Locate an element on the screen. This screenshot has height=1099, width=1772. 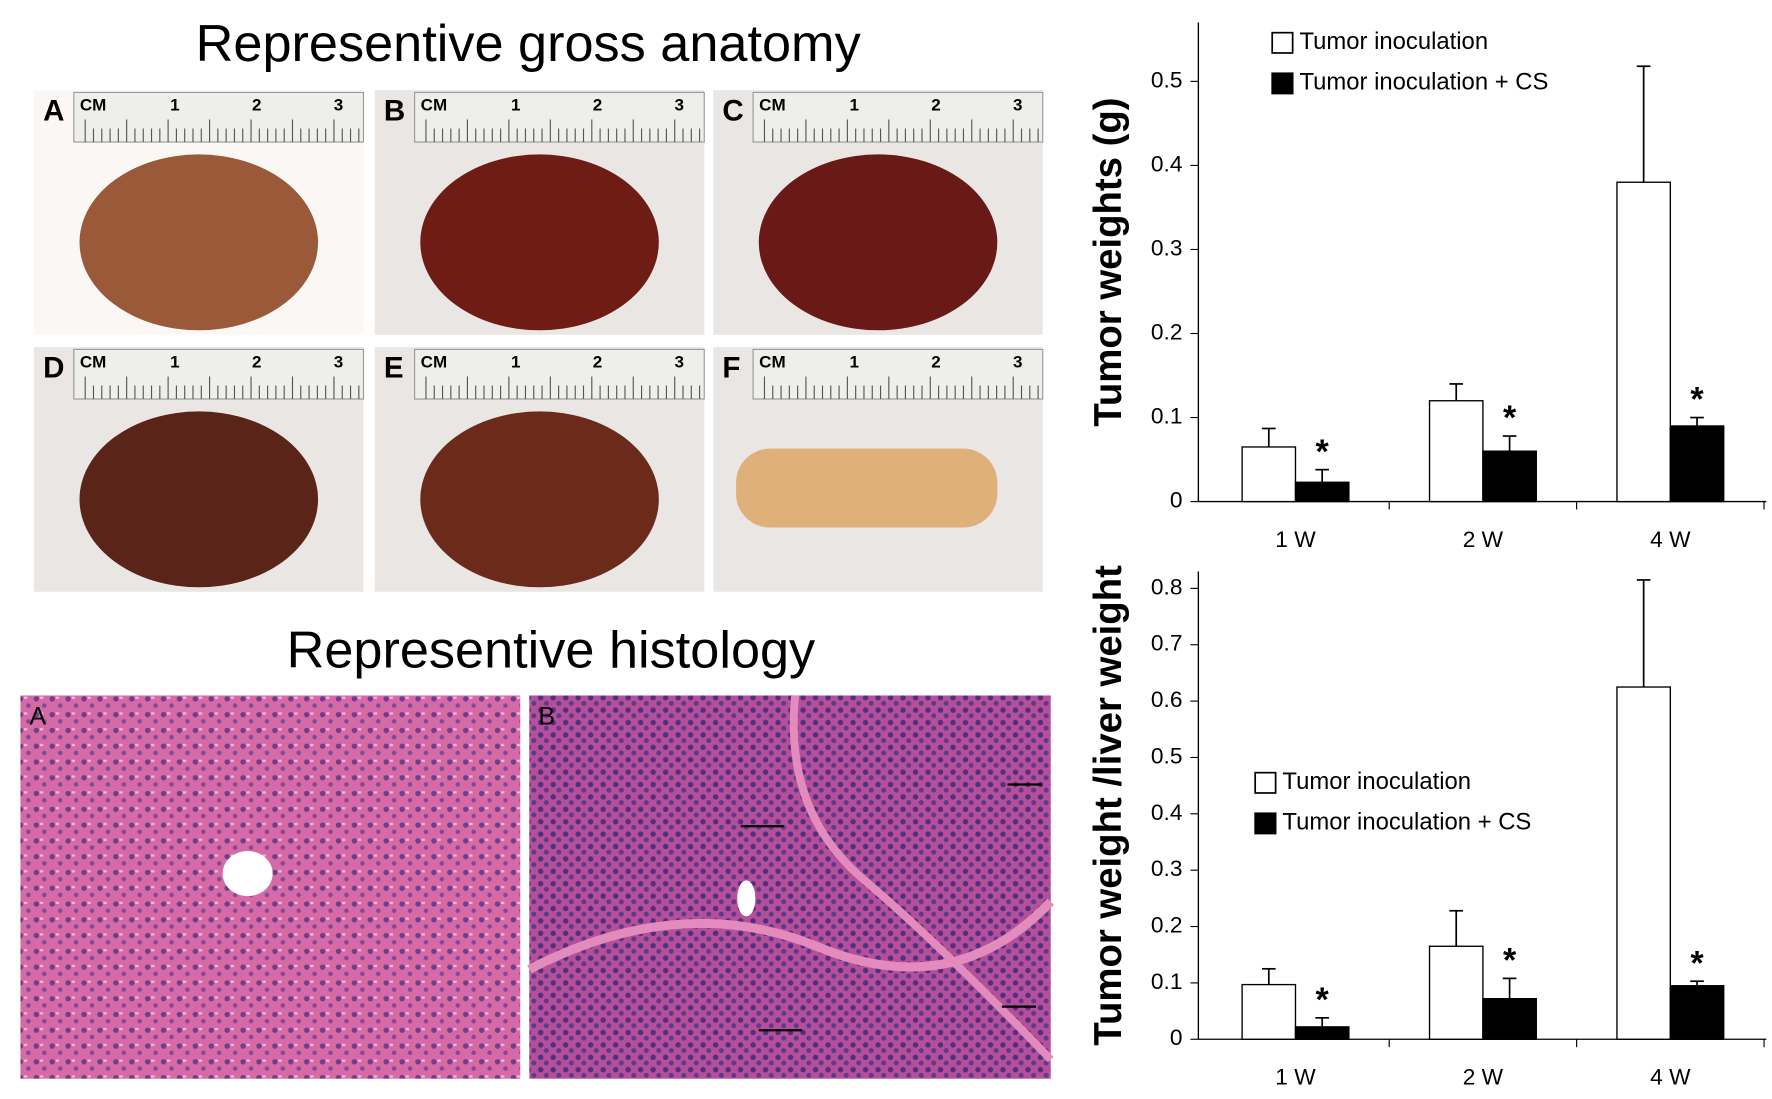
y-axis-label: Tumor weight /liver weight is located at coordinates (1108, 805).